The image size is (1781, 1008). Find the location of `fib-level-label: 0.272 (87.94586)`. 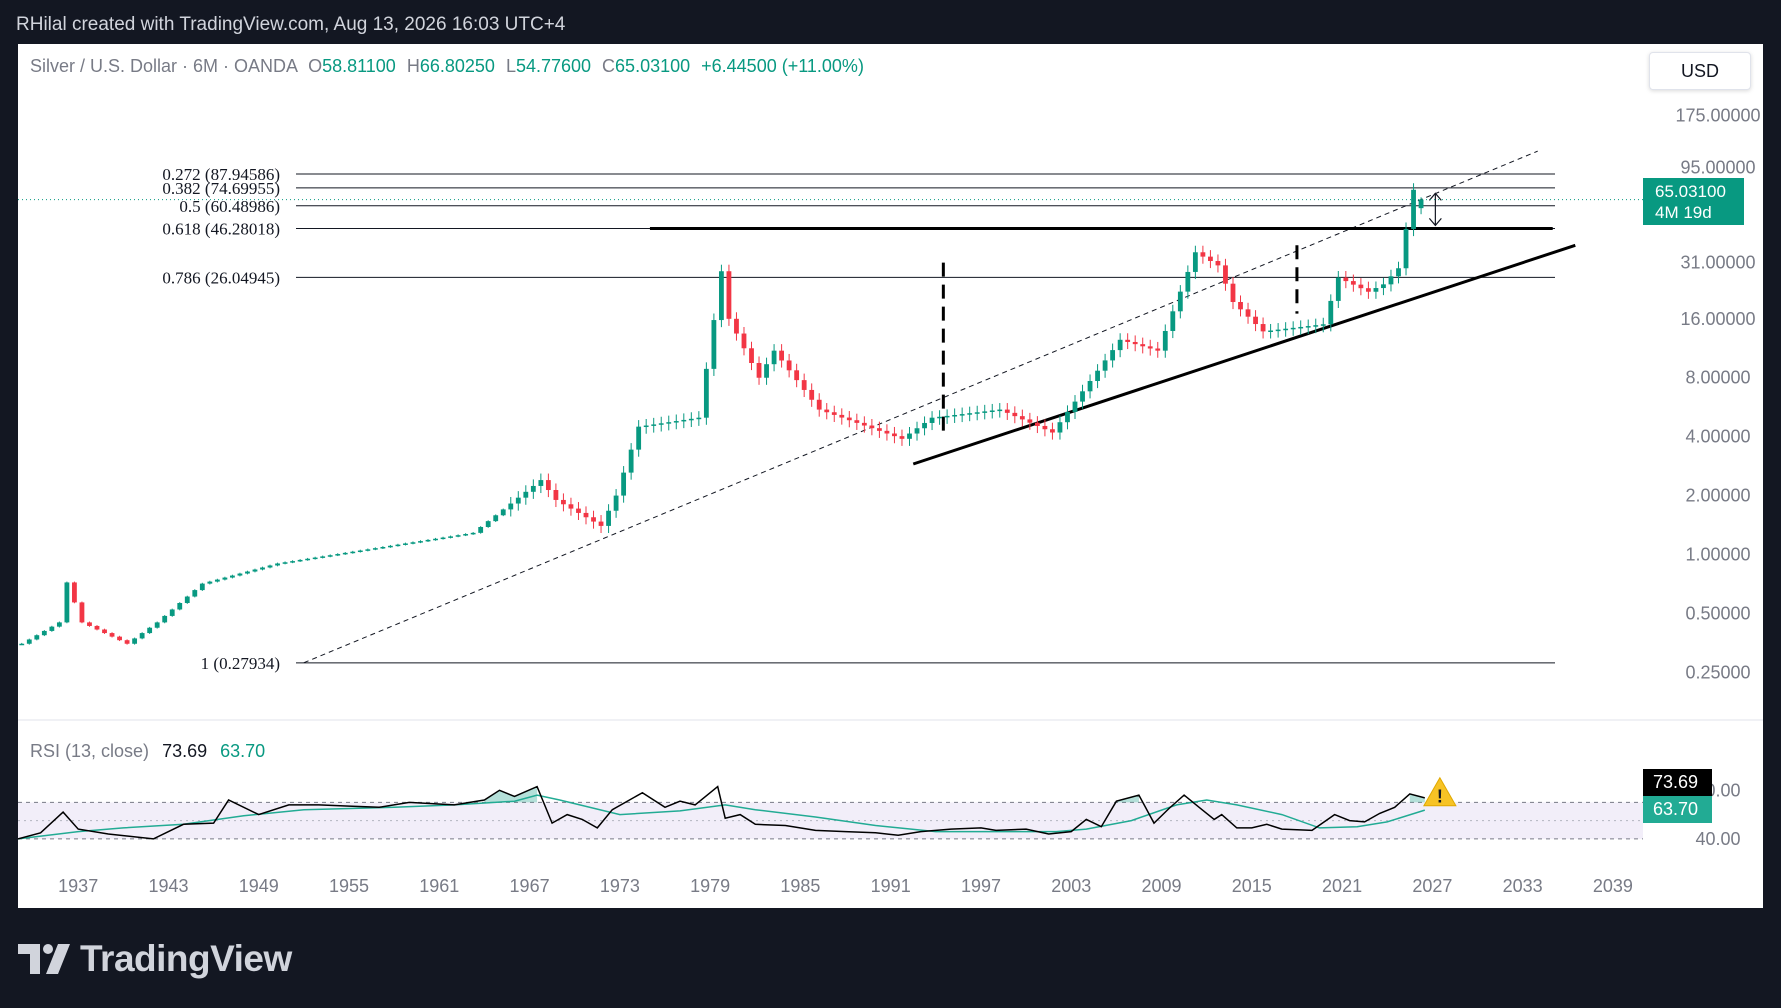

fib-level-label: 0.272 (87.94586) is located at coordinates (221, 174).